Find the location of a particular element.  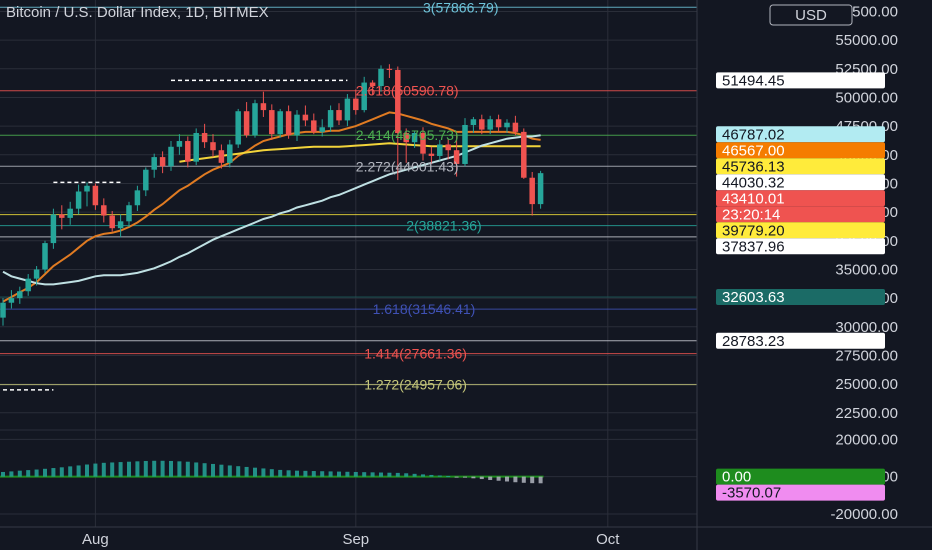

fib-label: 2.618(50590.78) is located at coordinates (407, 91).